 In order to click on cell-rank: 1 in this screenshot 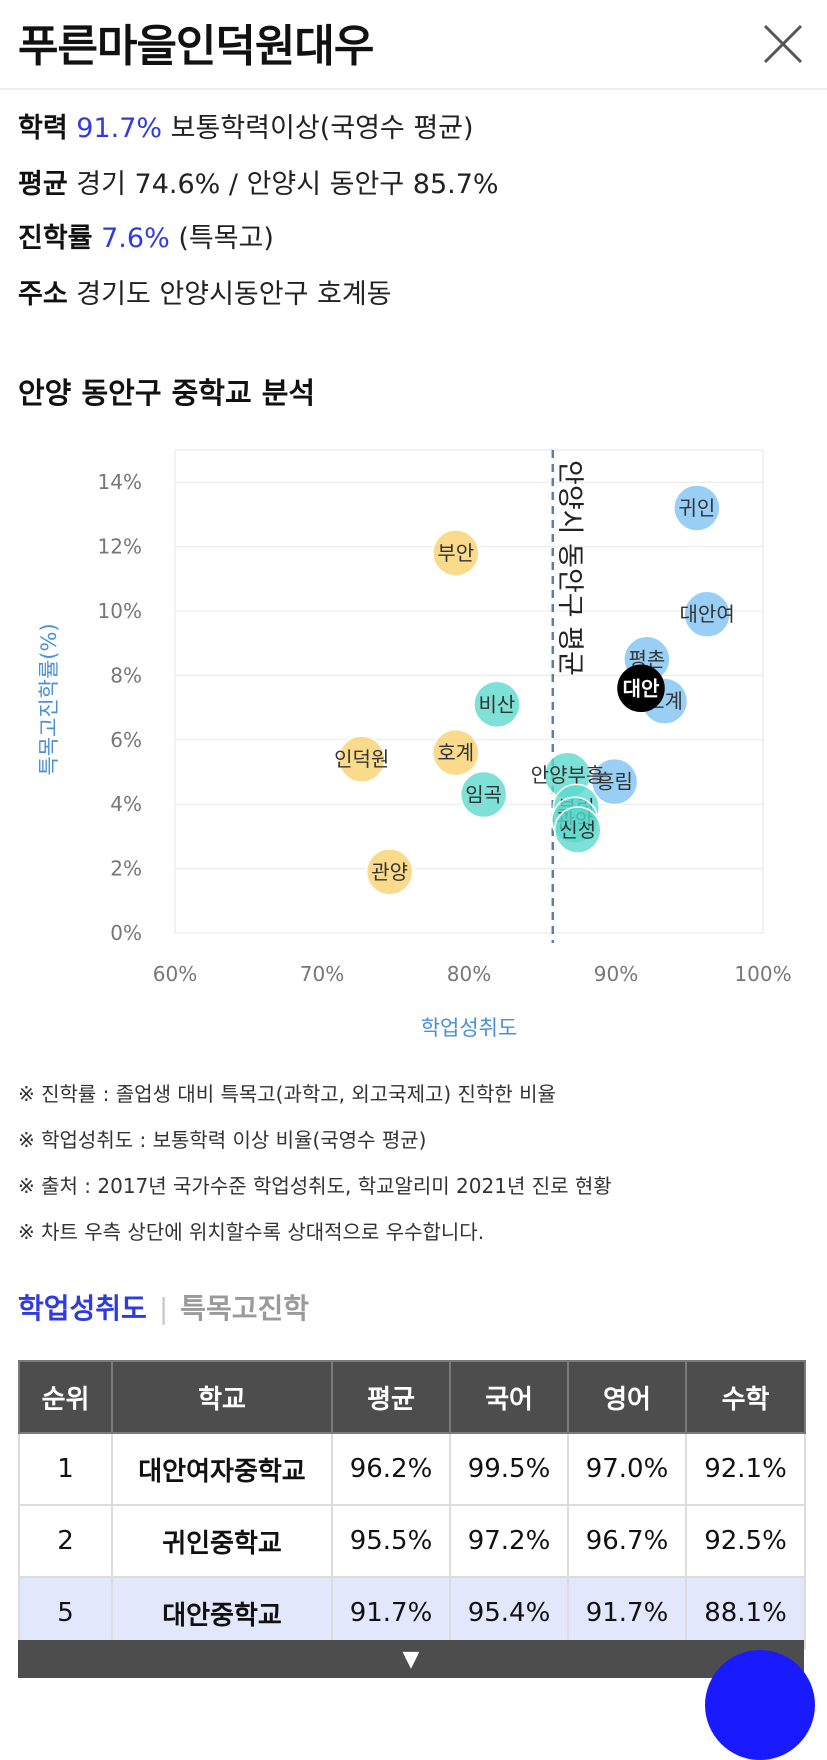, I will do `click(65, 1469)`.